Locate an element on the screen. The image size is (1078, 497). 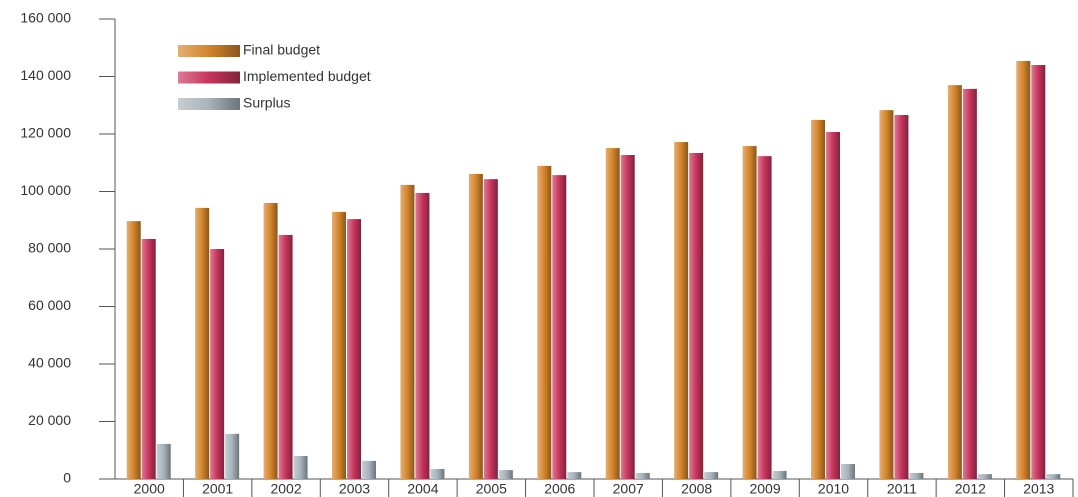
y-tick-label: 80 000 is located at coordinates (49, 248).